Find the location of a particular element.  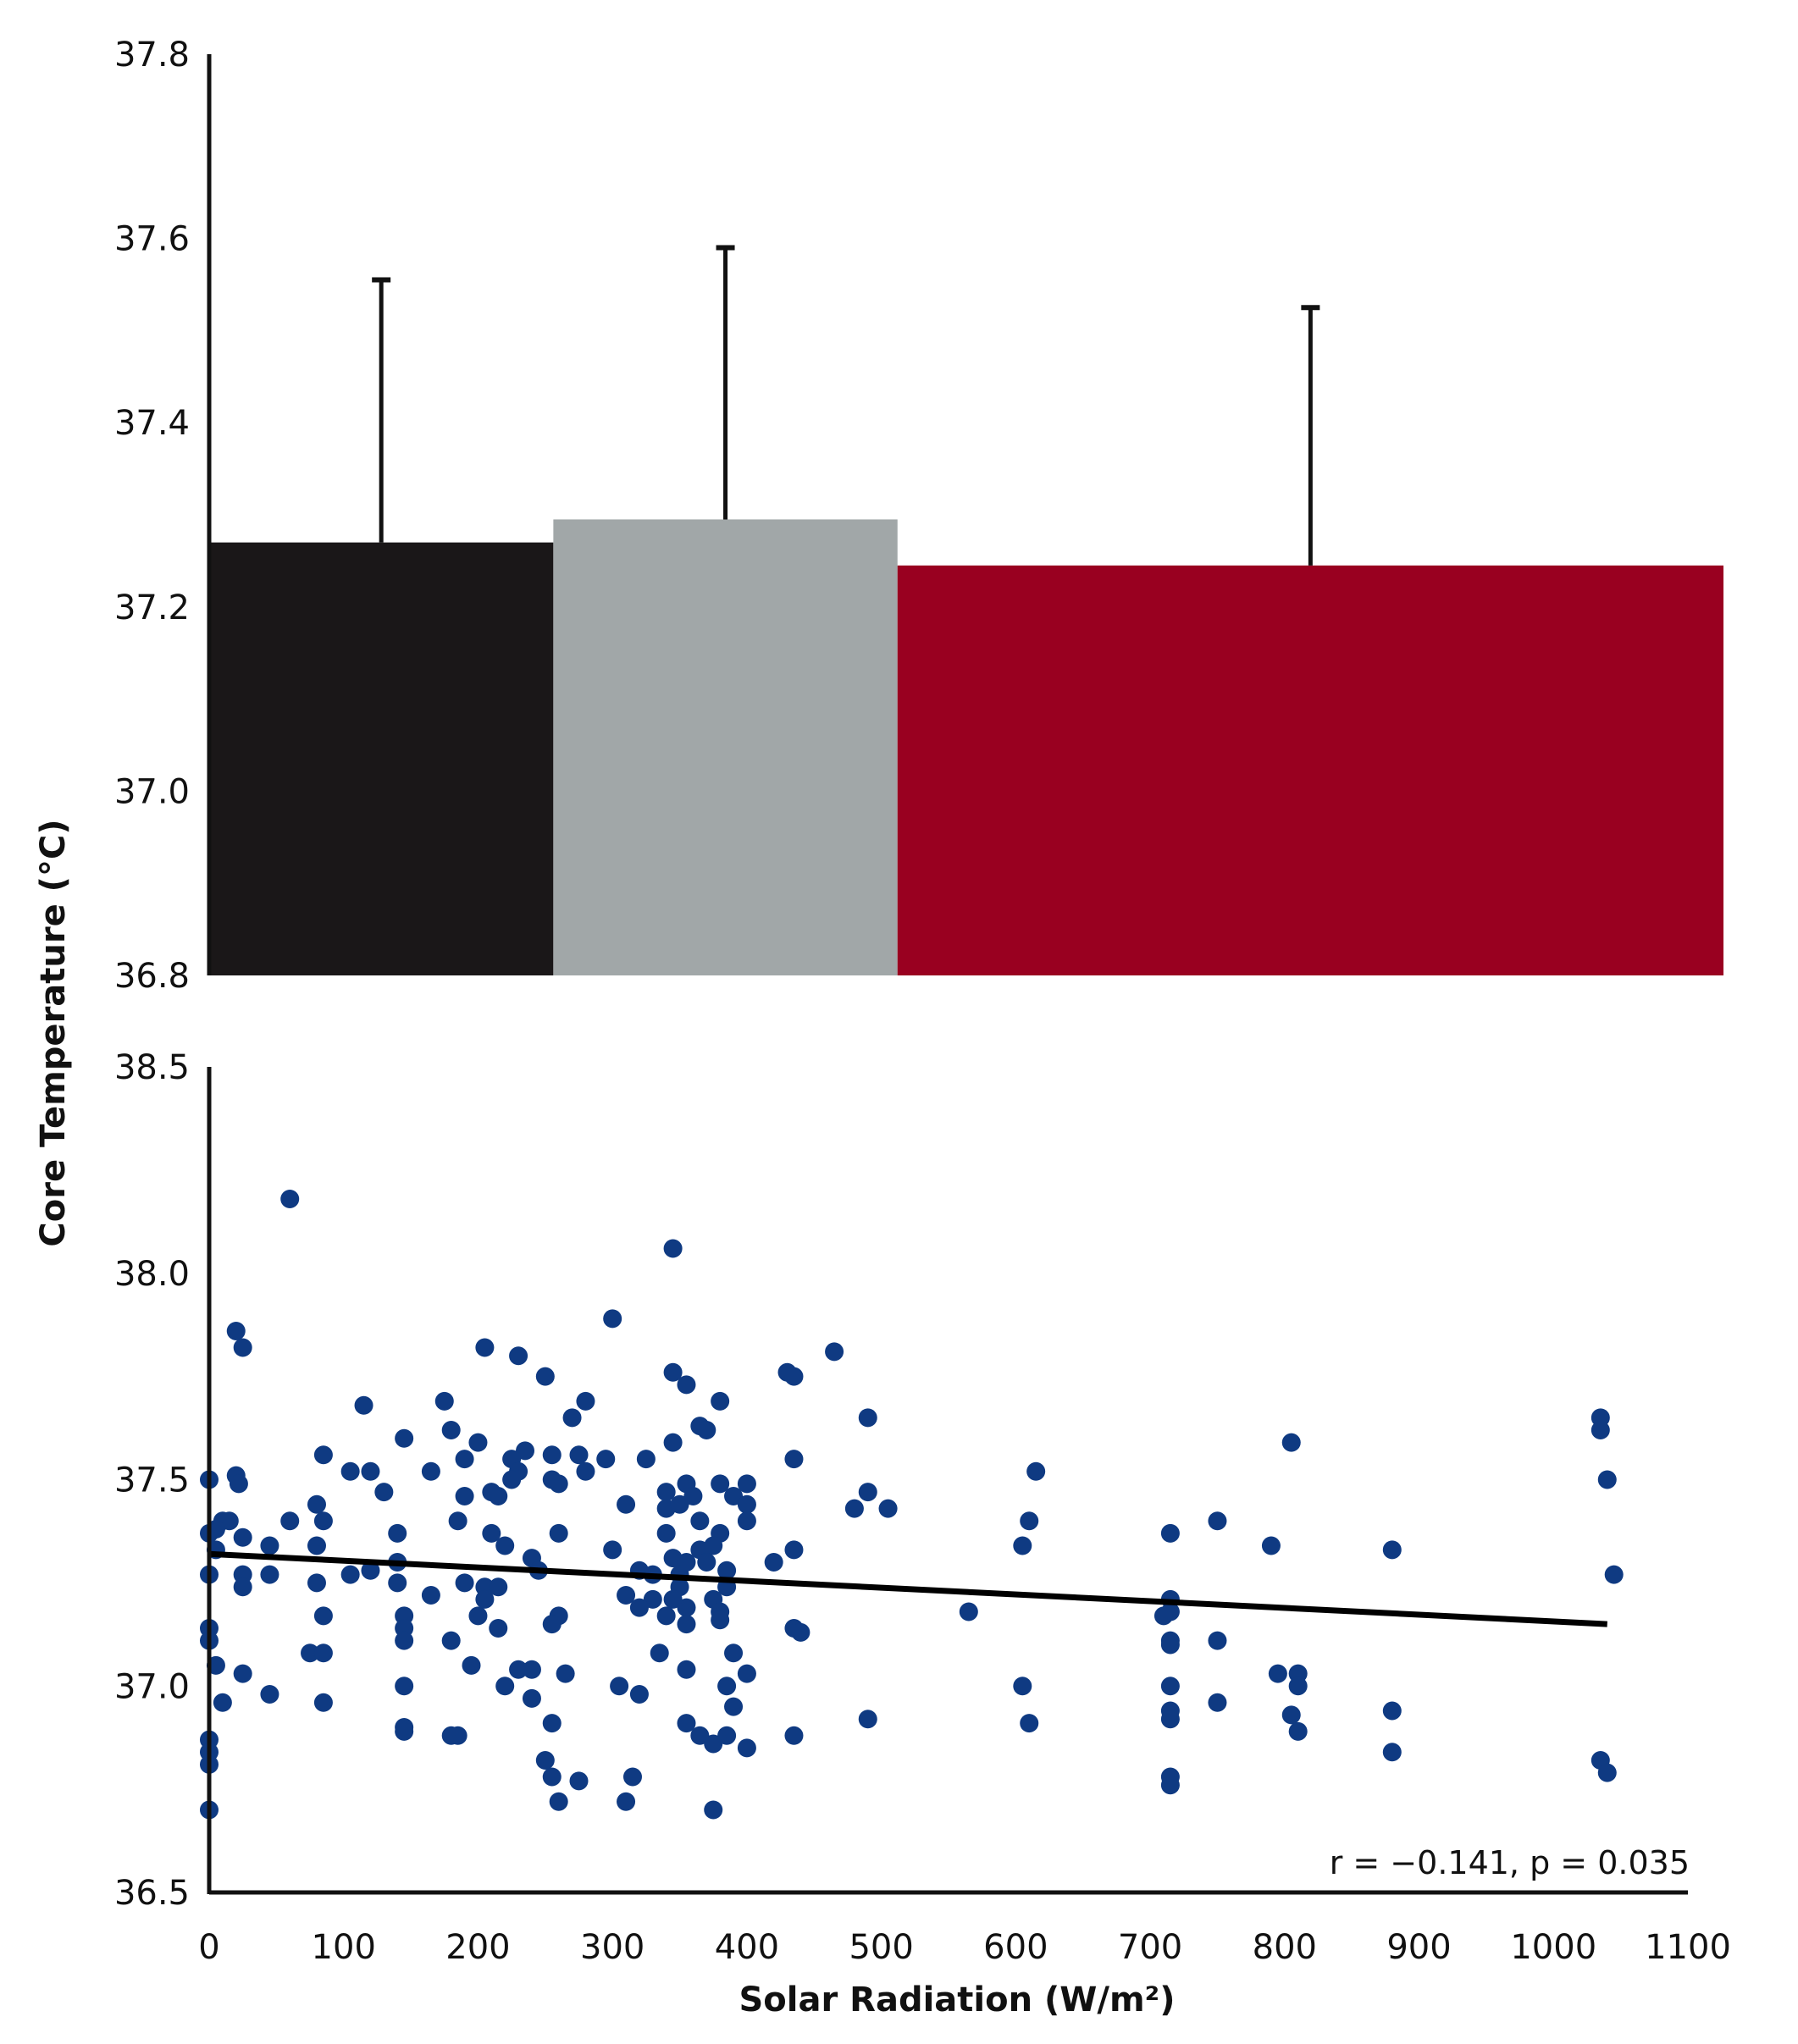

bar-y-tick-label: 37.6 is located at coordinates (152, 239).